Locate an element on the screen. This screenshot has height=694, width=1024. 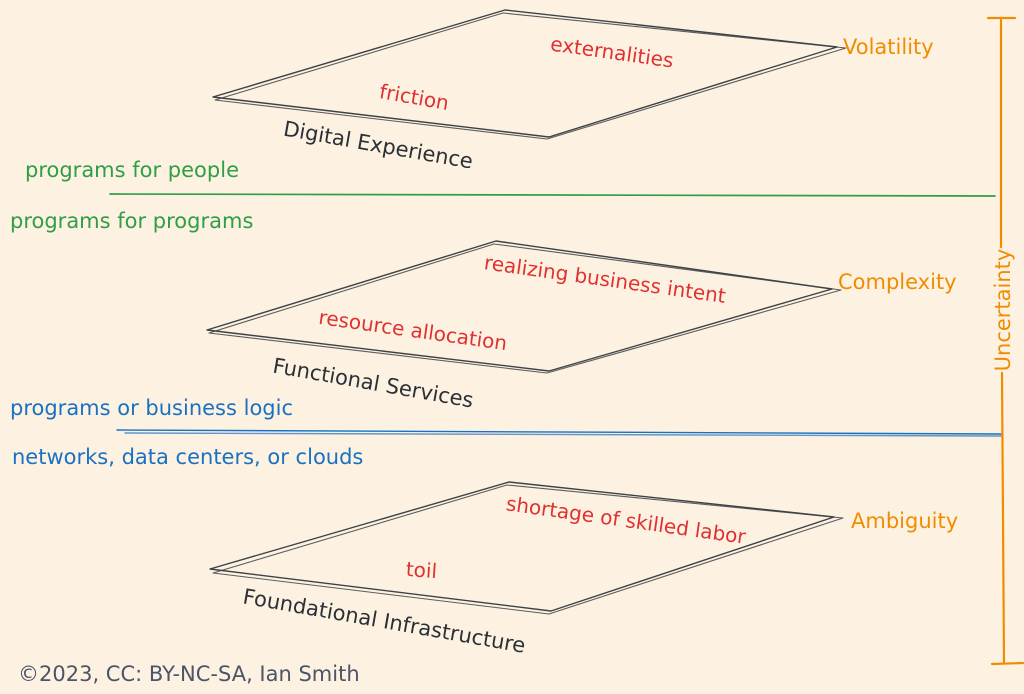
plane-functional-services-outline-sketch is located at coordinates (525, 308).